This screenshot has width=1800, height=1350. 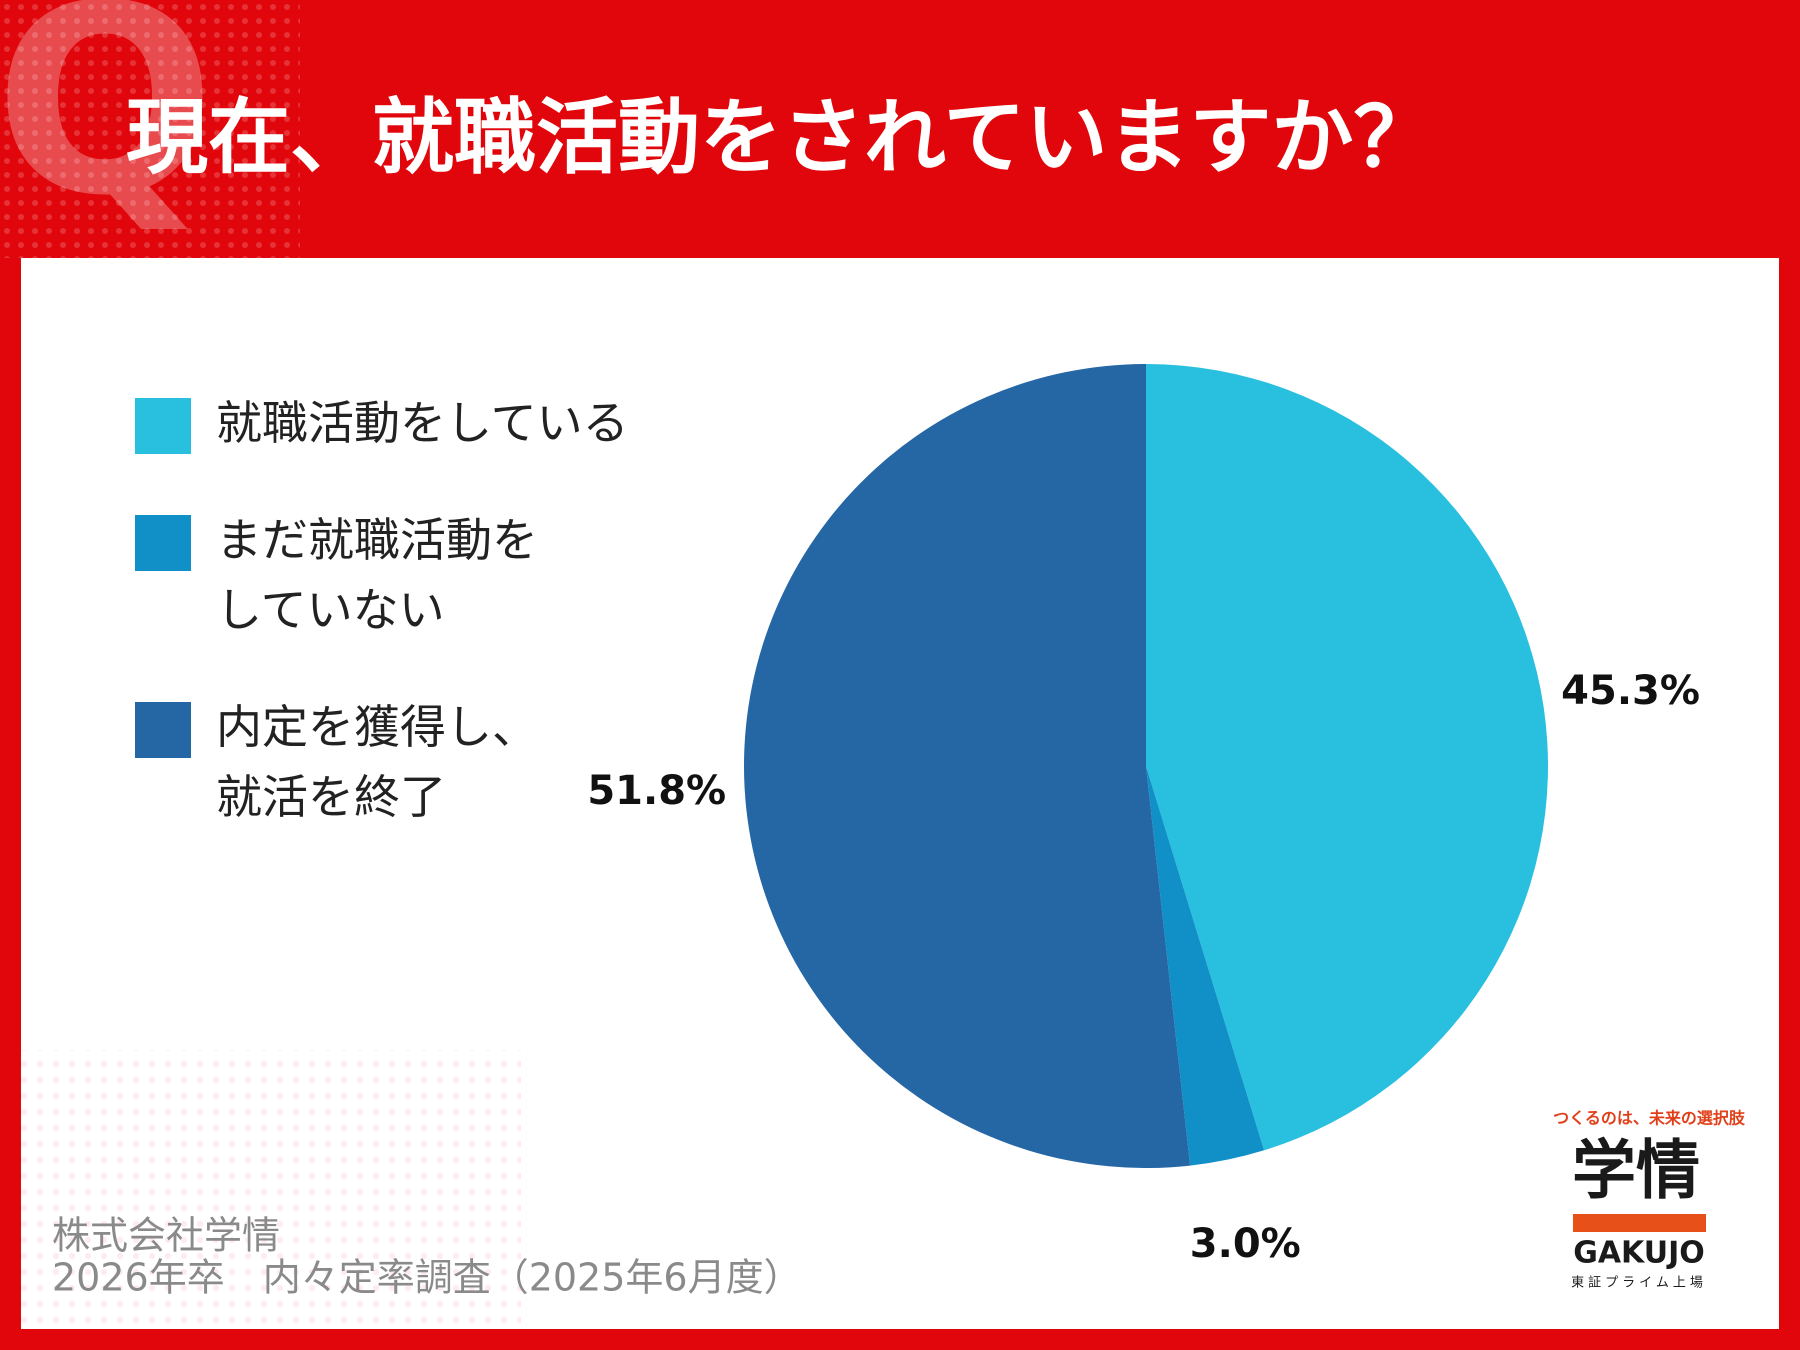 What do you see at coordinates (1245, 1244) in the screenshot?
I see `data-label: 3.0%` at bounding box center [1245, 1244].